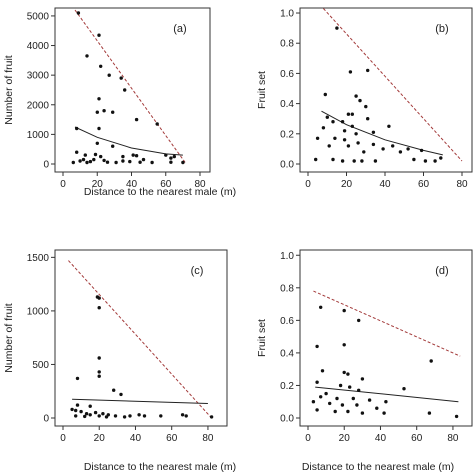  What do you see at coordinates (287, 134) in the screenshot?
I see `y-tick-label: 0.2` at bounding box center [287, 134].